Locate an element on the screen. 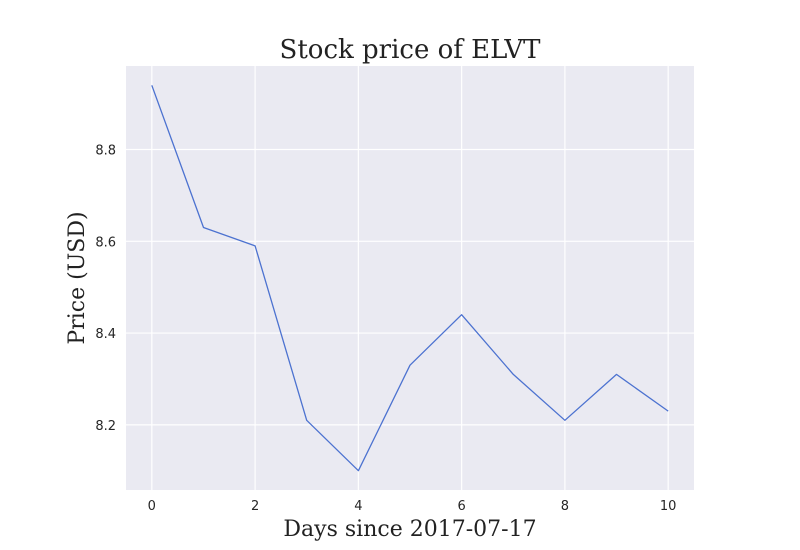 The height and width of the screenshot is (550, 800). x-tick-label: 0 is located at coordinates (152, 506).